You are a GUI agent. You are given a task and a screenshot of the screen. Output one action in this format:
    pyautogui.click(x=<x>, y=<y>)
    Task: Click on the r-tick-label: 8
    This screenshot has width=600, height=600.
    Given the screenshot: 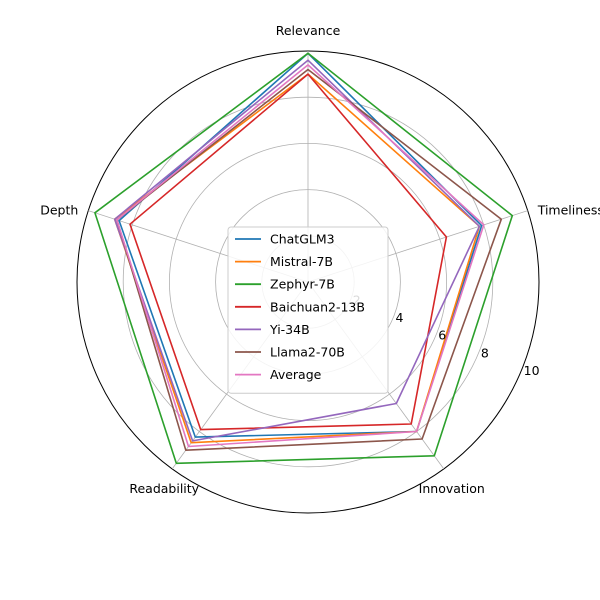 What is the action you would take?
    pyautogui.click(x=485, y=352)
    